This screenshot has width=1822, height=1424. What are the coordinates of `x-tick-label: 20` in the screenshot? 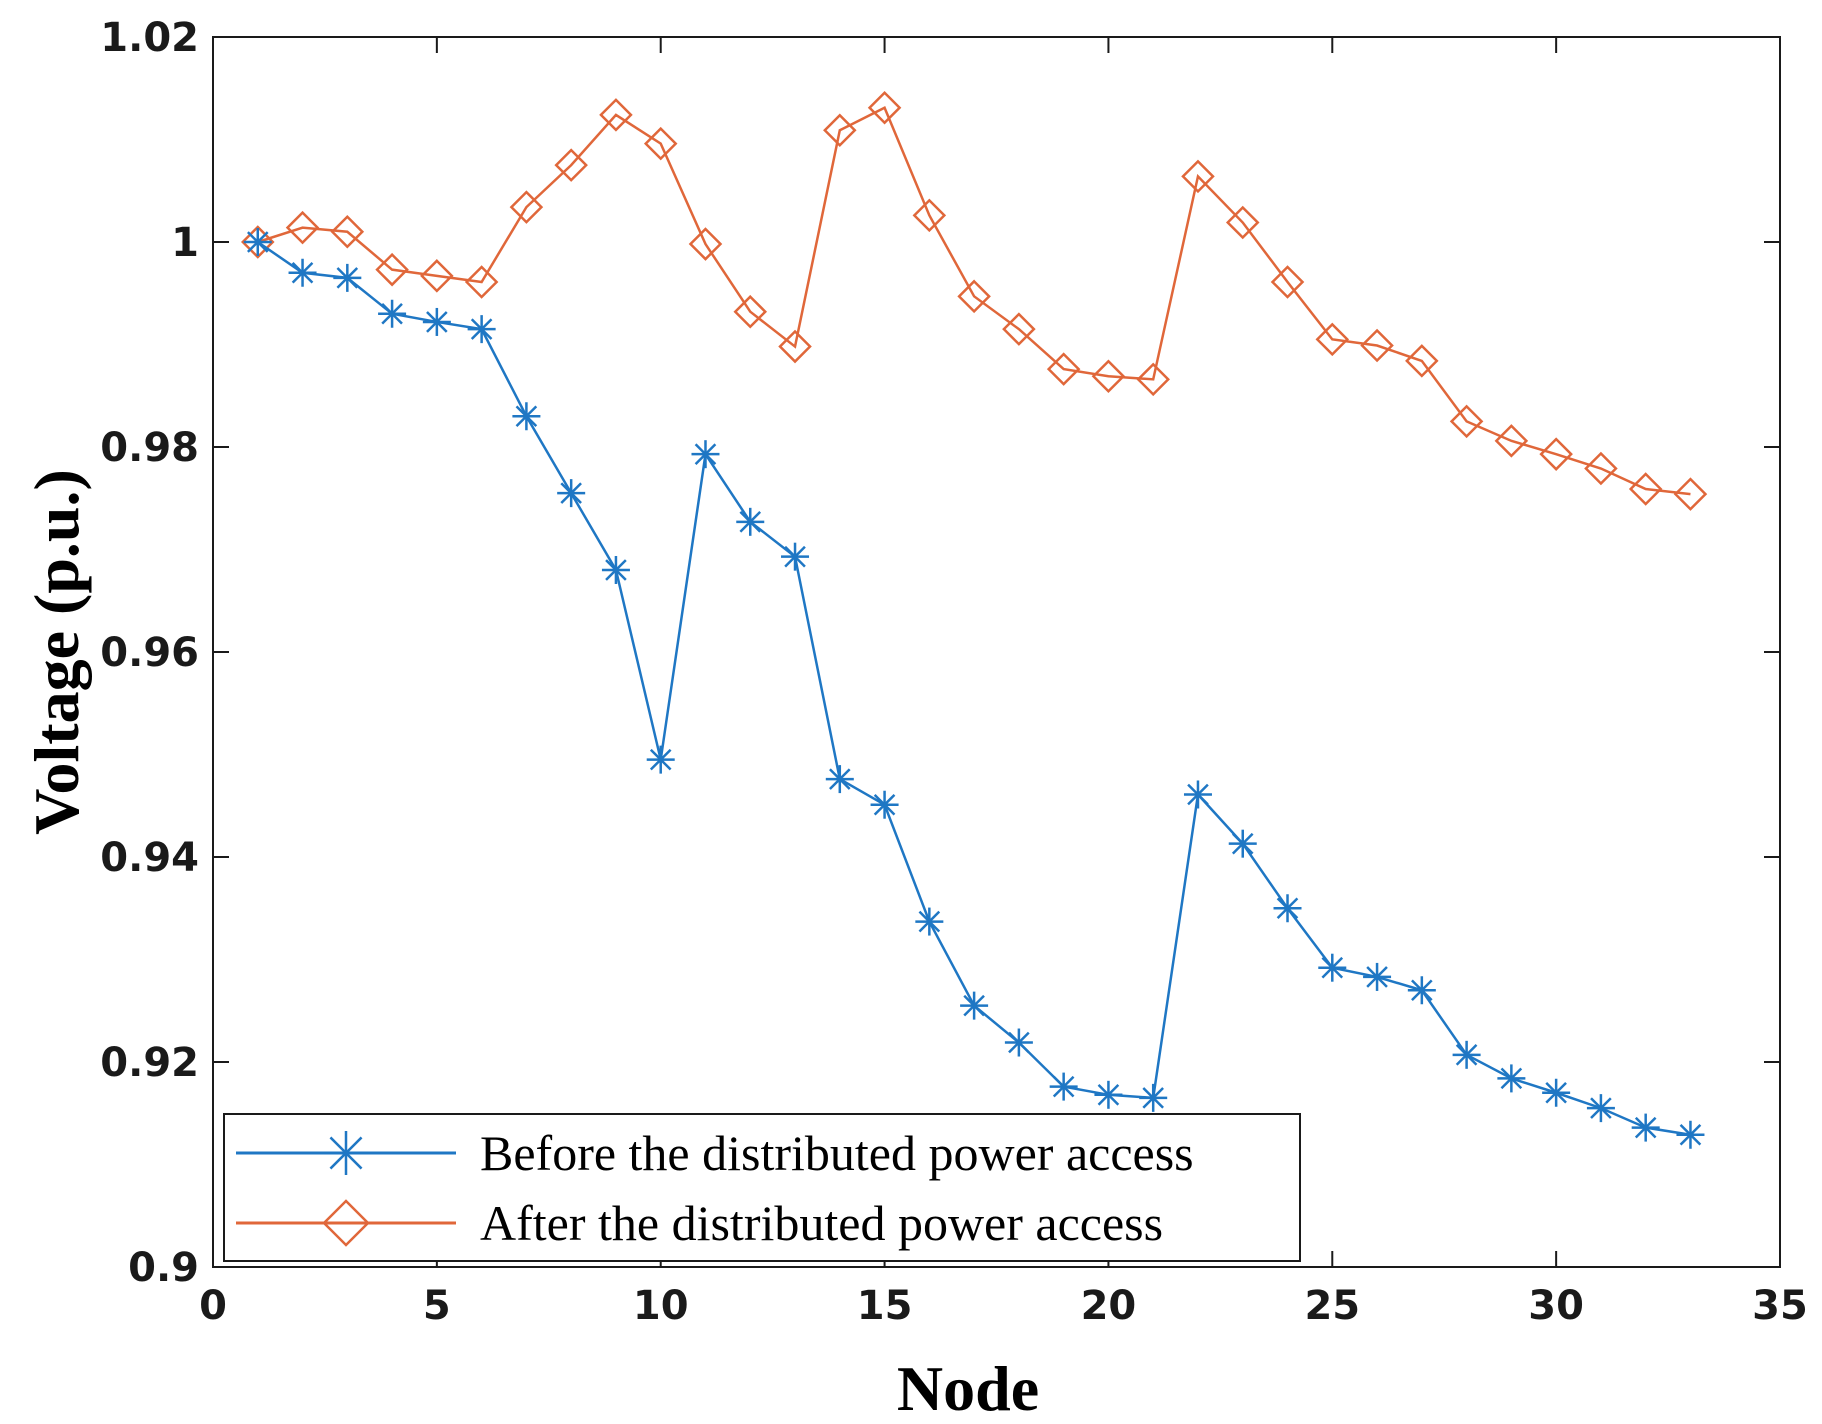 It's located at (1109, 1306).